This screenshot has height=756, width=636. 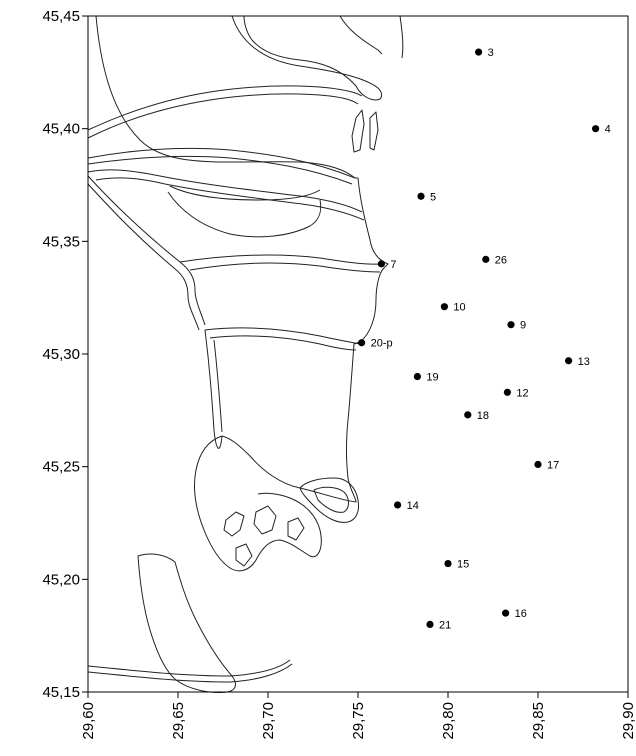 What do you see at coordinates (553, 465) in the screenshot?
I see `station-label: 17` at bounding box center [553, 465].